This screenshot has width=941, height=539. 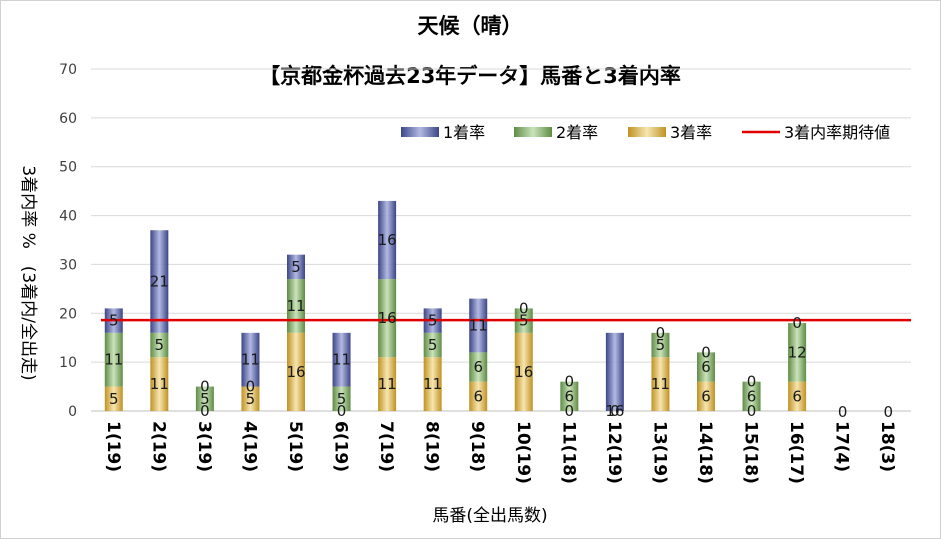 I want to click on bar-segment-1-5(19), so click(x=296, y=371).